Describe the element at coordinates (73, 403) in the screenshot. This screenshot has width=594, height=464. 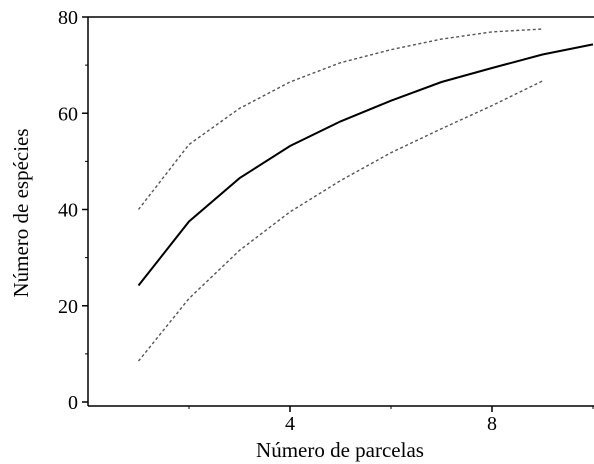
I see `y-tick-label: 0` at that location.